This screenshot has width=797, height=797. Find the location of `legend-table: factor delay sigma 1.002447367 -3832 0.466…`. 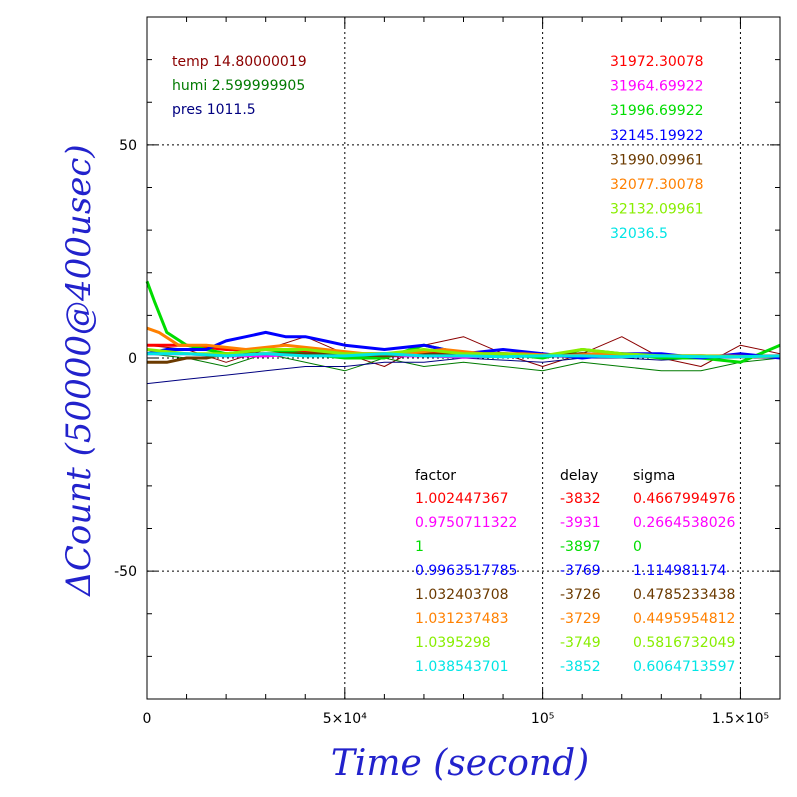

legend-table: factor delay sigma 1.002447367 -3832 0.466… is located at coordinates (575, 571).